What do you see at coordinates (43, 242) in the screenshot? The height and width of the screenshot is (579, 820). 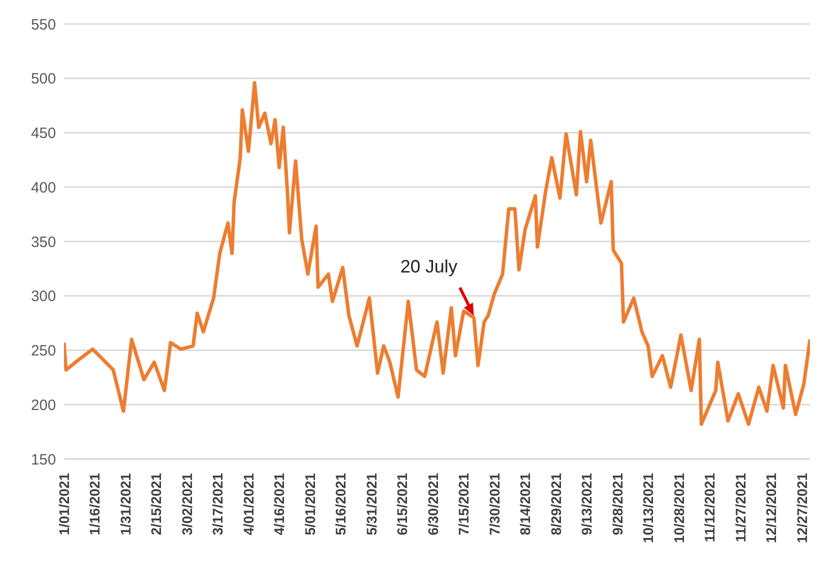 I see `y-tick-label: 350` at bounding box center [43, 242].